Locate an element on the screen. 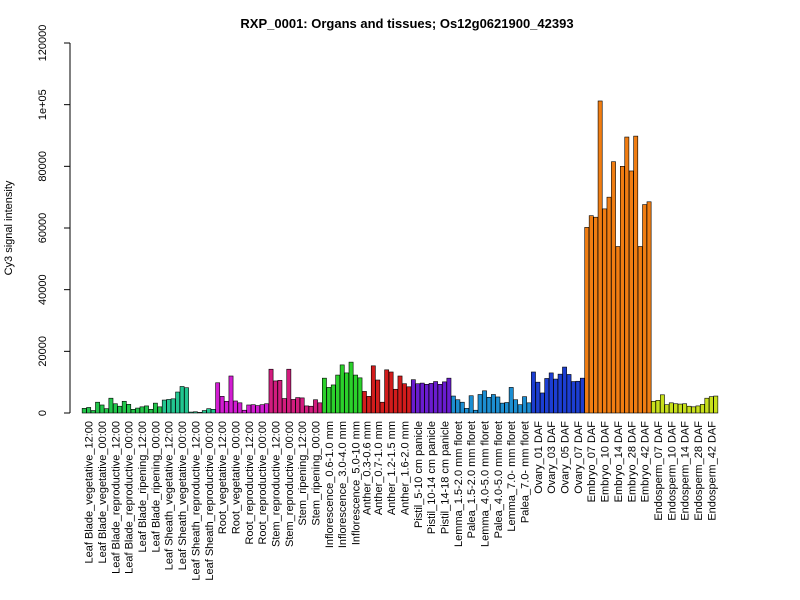 The height and width of the screenshot is (600, 800). category-label: Lemma_4.0-5.0 mm floret is located at coordinates (486, 484).